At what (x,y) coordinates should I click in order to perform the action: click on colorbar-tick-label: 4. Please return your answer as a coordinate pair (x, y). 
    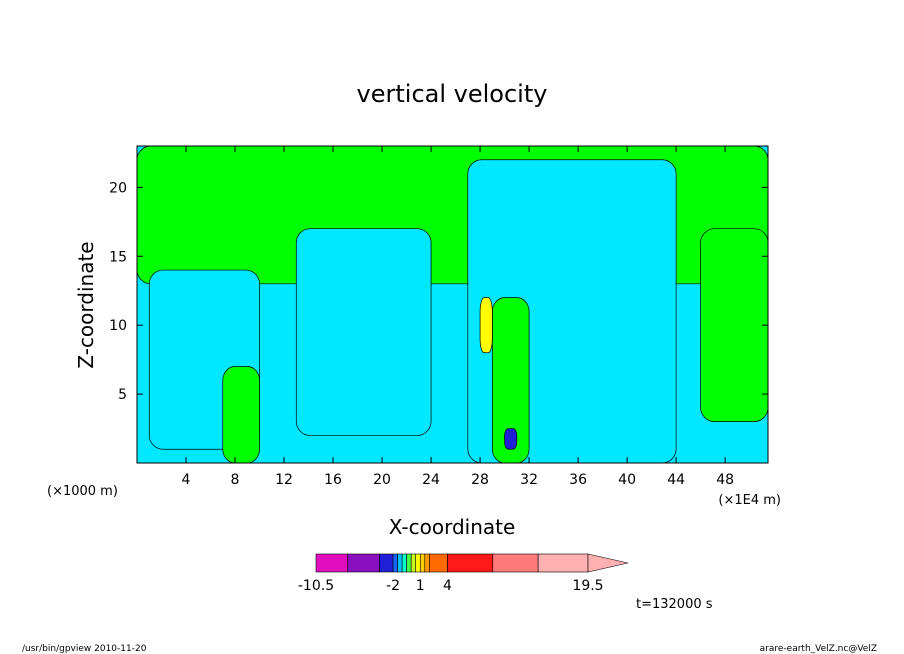
    Looking at the image, I should click on (447, 586).